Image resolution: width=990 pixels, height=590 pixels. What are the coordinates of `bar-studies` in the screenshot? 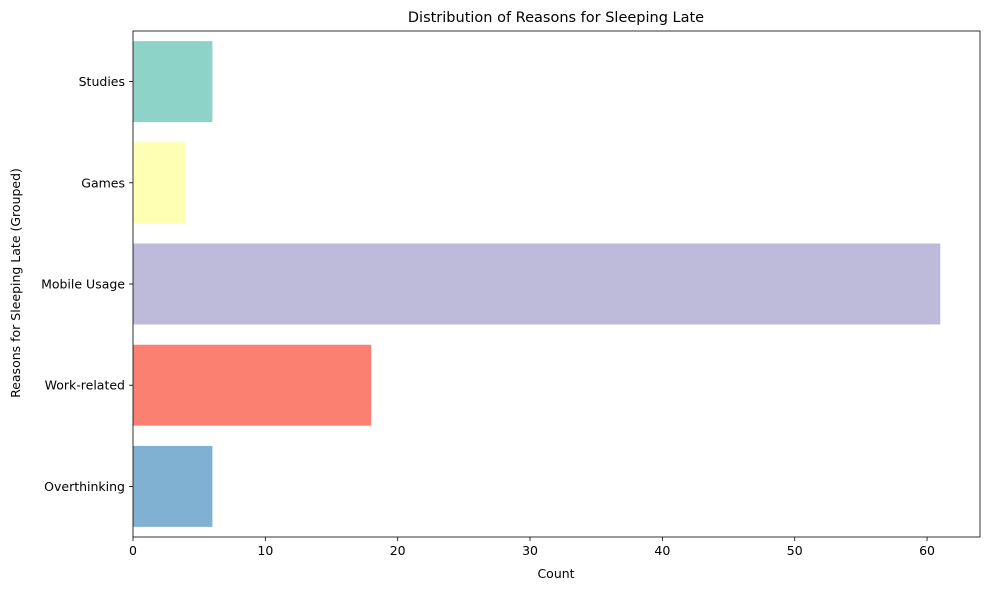 It's located at (173, 82).